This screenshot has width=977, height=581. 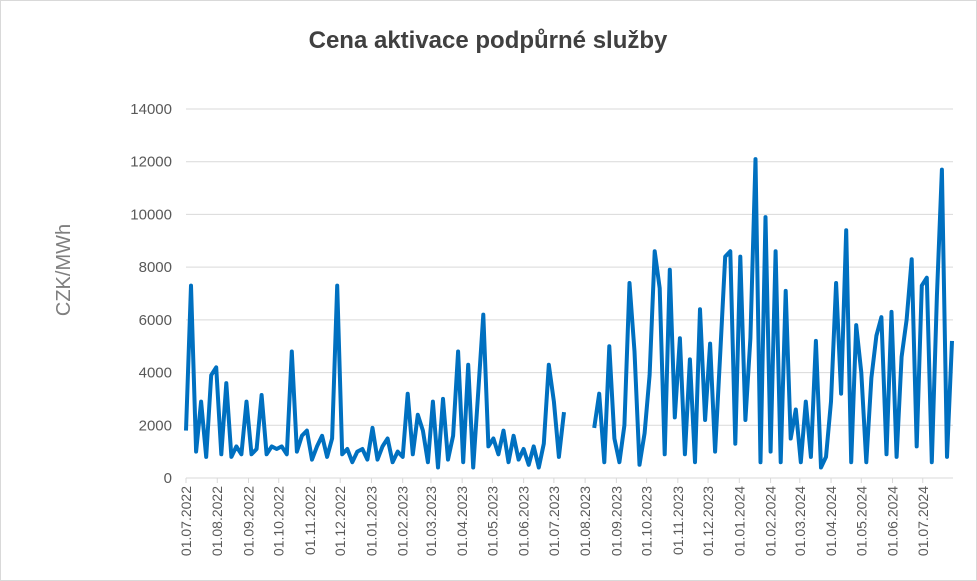 What do you see at coordinates (861, 521) in the screenshot?
I see `x-tick-label: 01.05.2024` at bounding box center [861, 521].